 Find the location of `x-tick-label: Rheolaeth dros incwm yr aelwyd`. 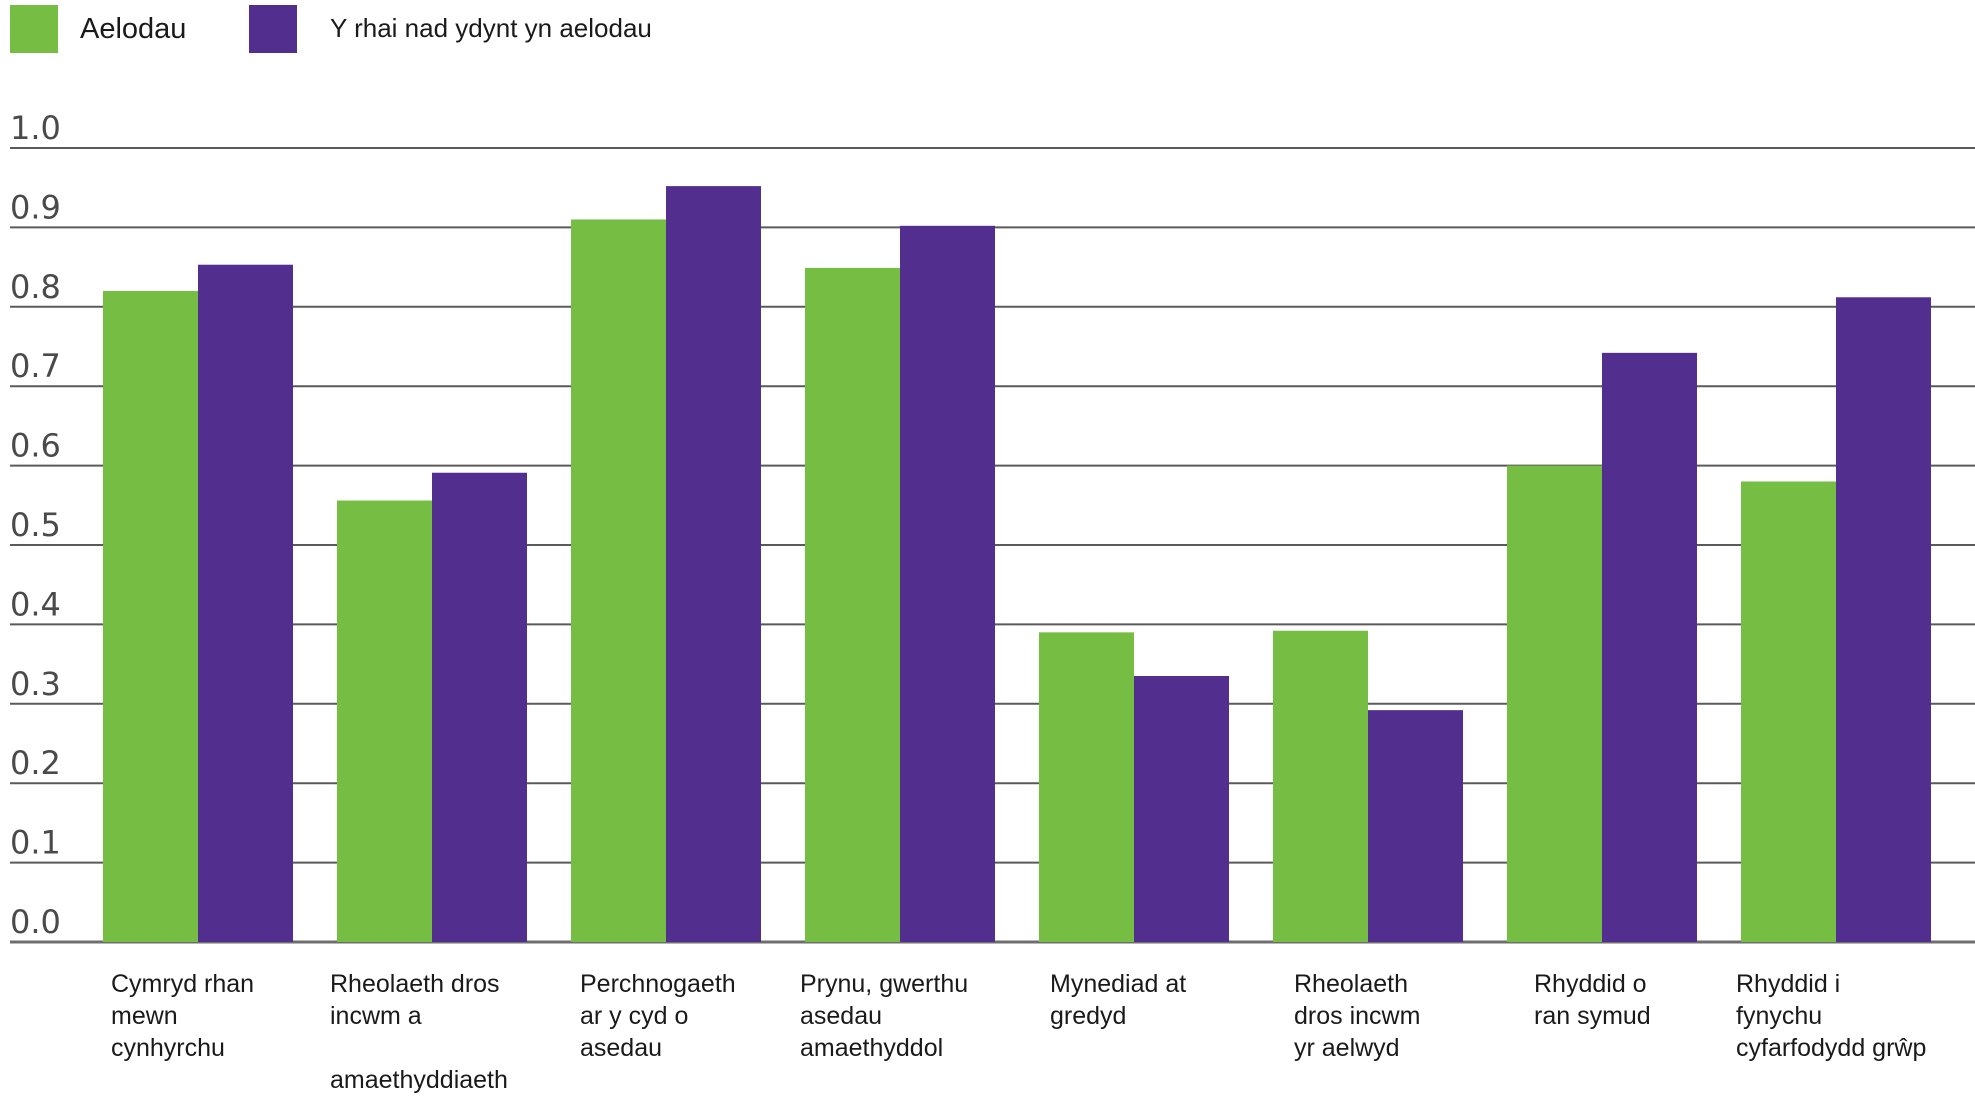

x-tick-label: Rheolaeth dros incwm yr aelwyd is located at coordinates (1357, 1016).